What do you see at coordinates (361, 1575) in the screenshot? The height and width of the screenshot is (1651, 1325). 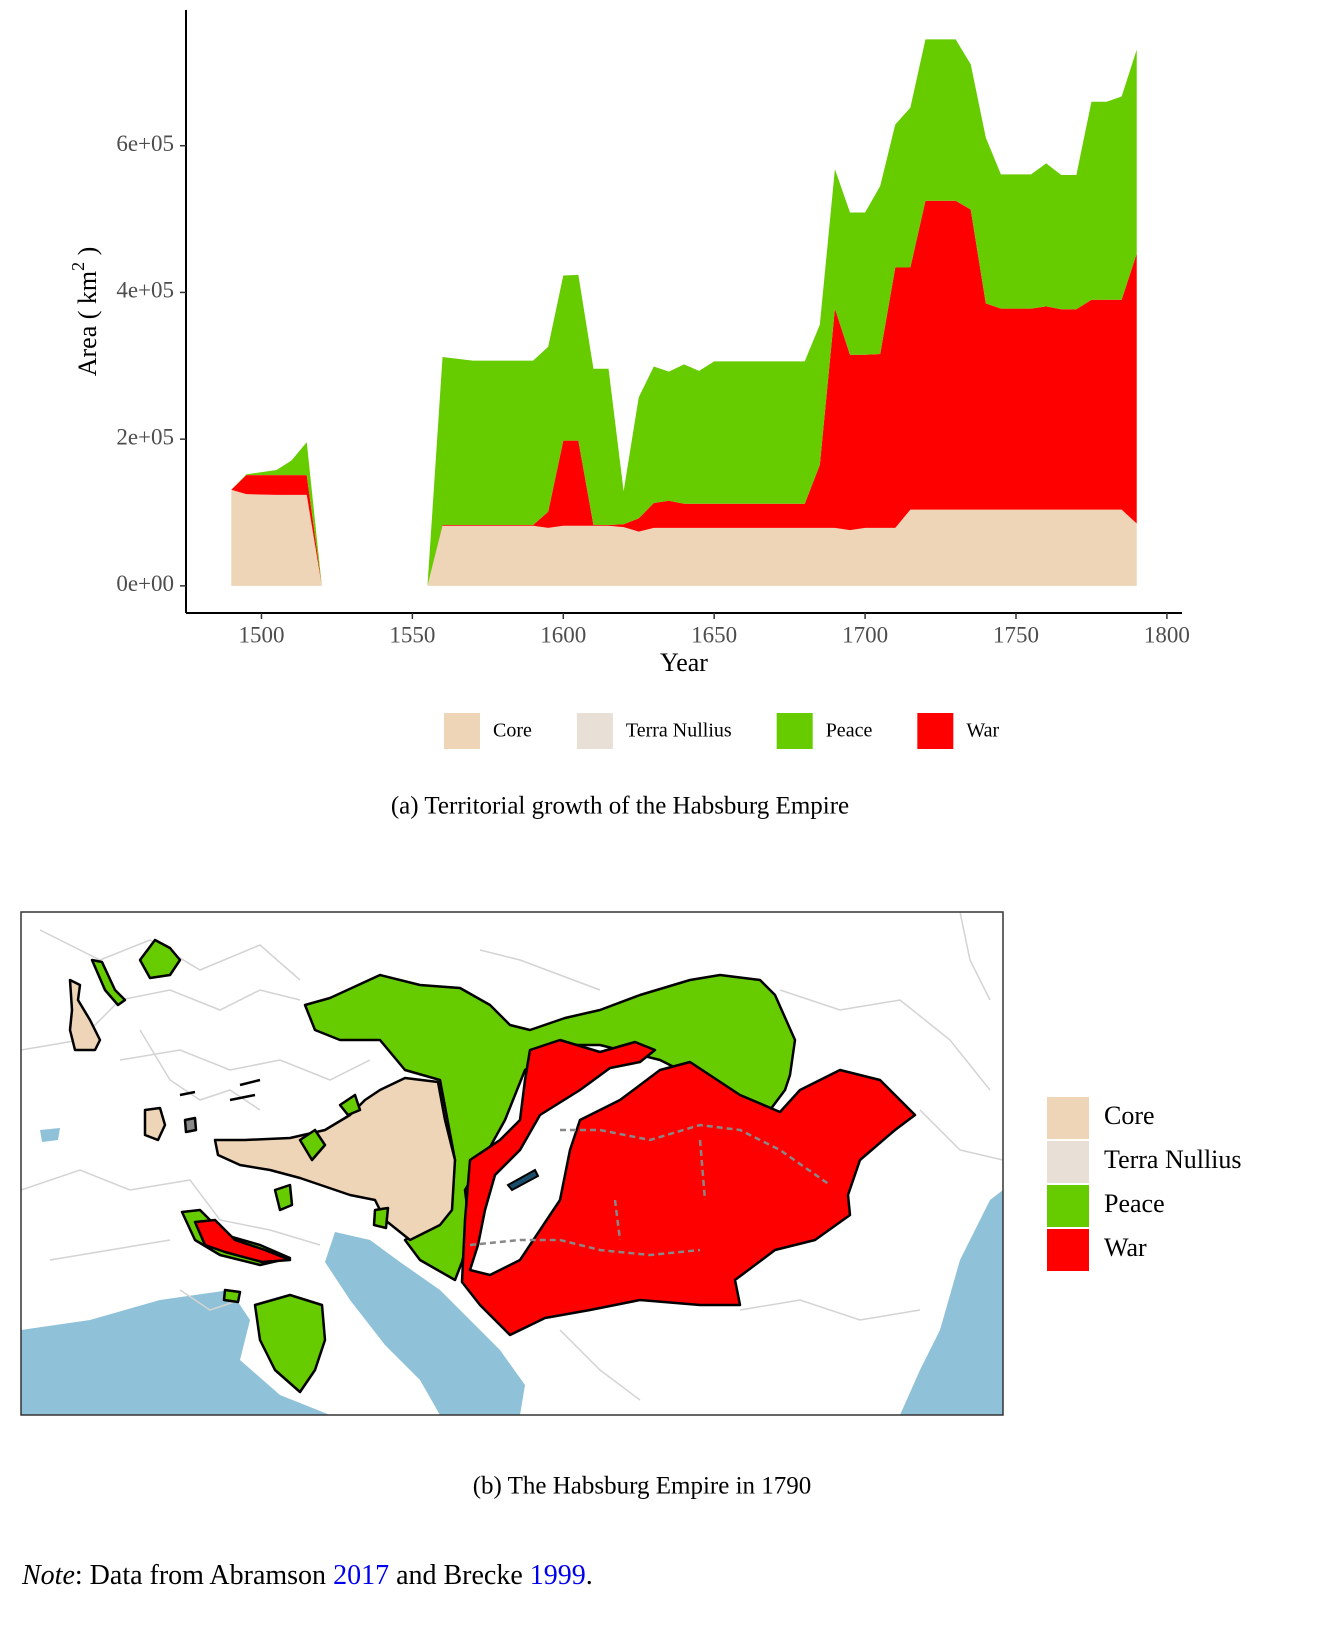 I see `citation-link: 2017` at bounding box center [361, 1575].